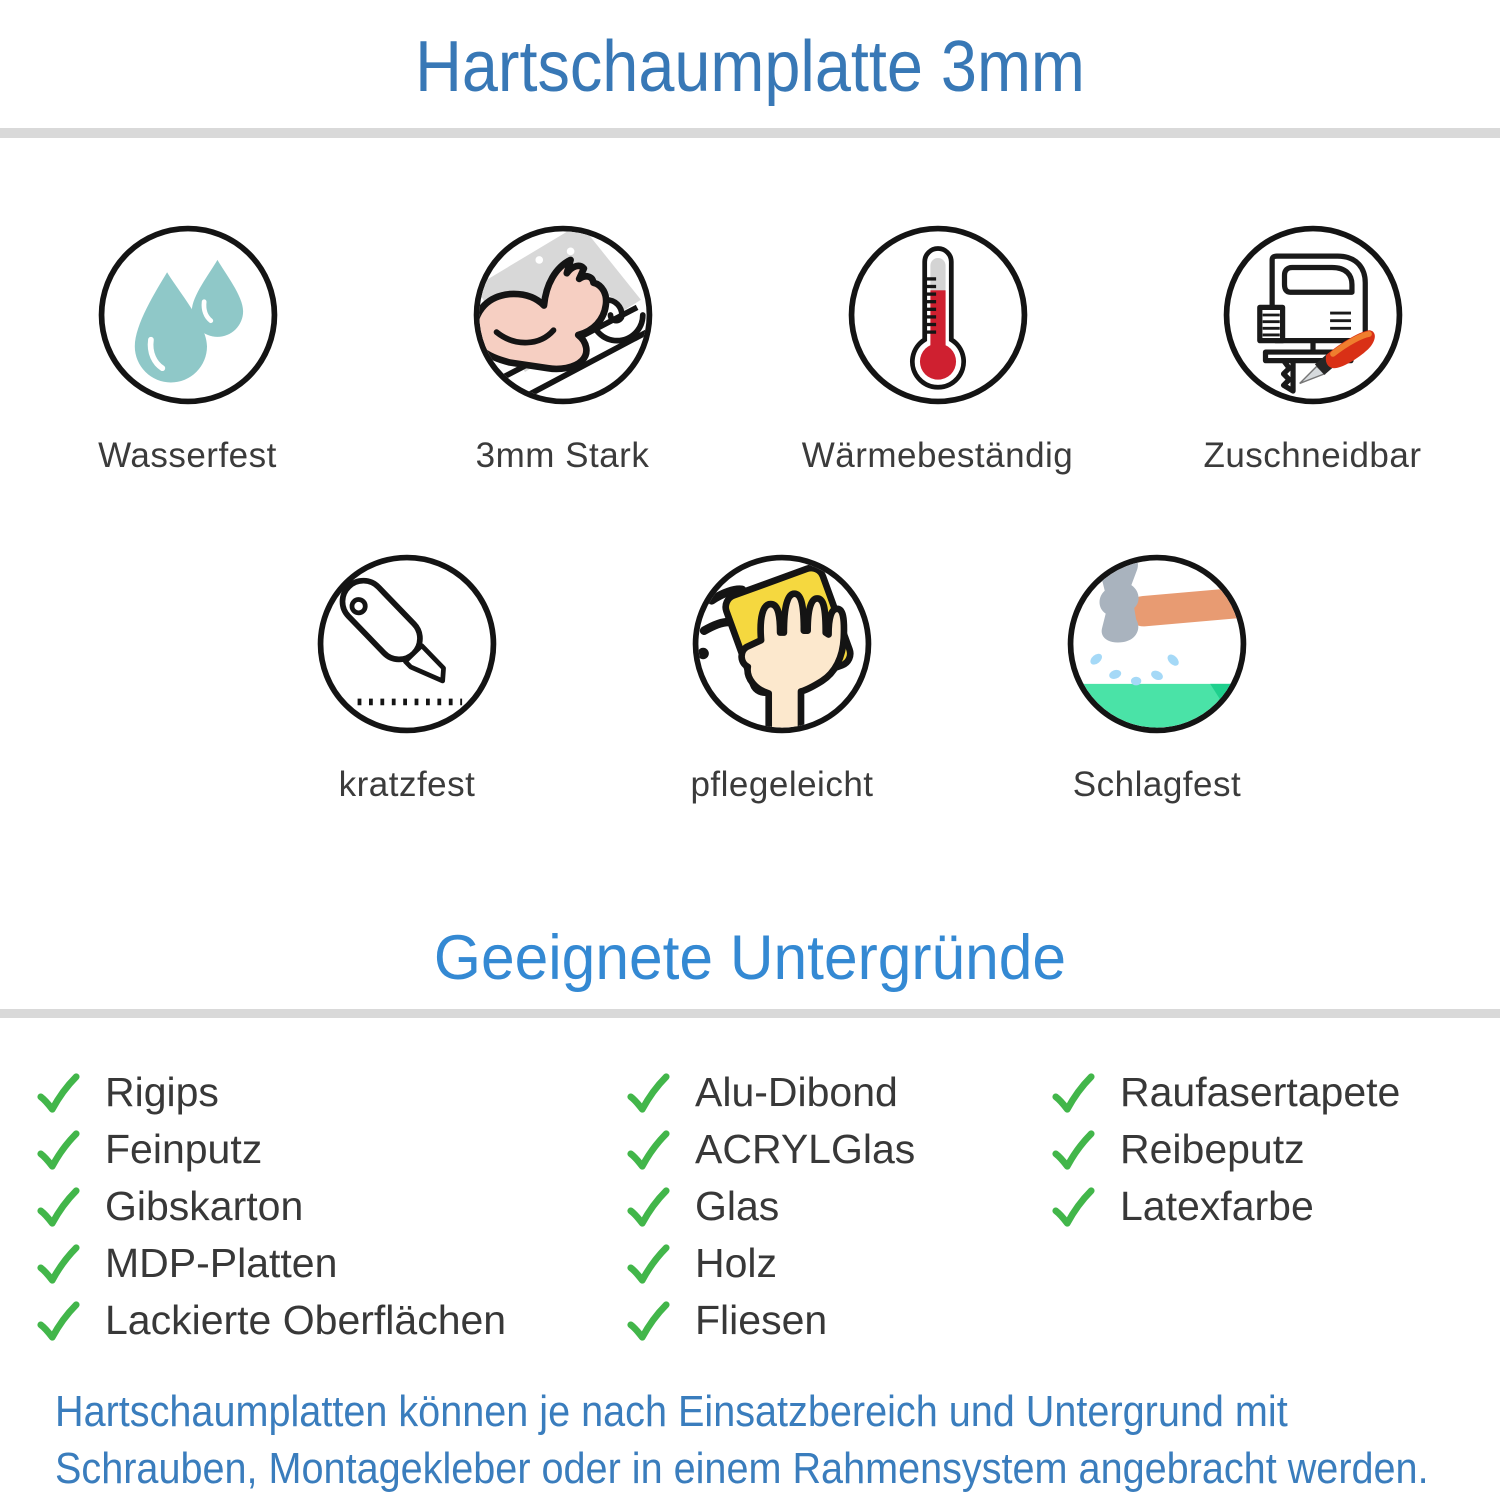 Image resolution: width=1500 pixels, height=1500 pixels. What do you see at coordinates (221, 1263) in the screenshot?
I see `substrate-label: MDP-Platten` at bounding box center [221, 1263].